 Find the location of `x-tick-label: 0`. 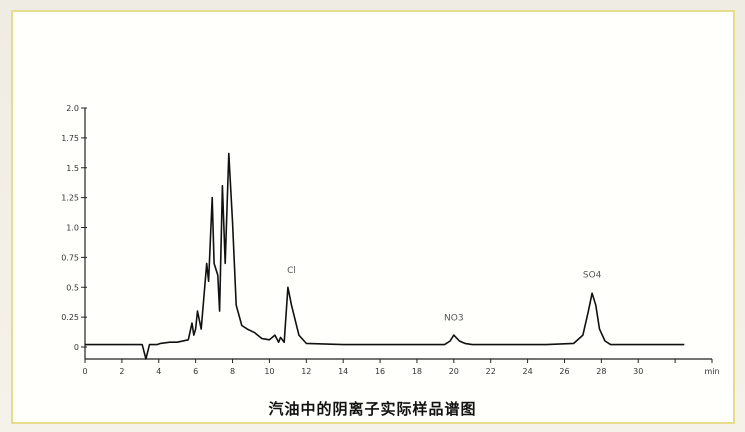

x-tick-label: 0 is located at coordinates (84, 371).